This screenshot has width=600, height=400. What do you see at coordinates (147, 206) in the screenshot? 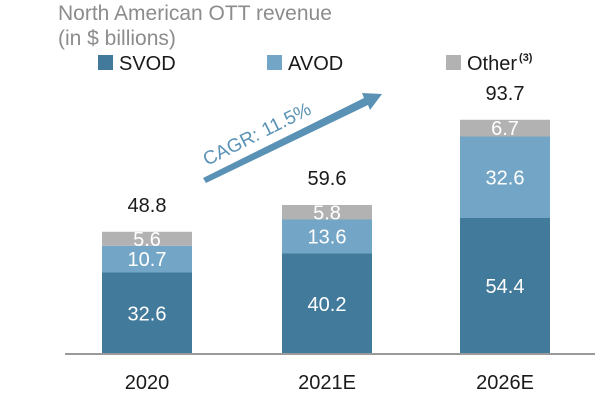
I see `total-label-2020: 48.8` at bounding box center [147, 206].